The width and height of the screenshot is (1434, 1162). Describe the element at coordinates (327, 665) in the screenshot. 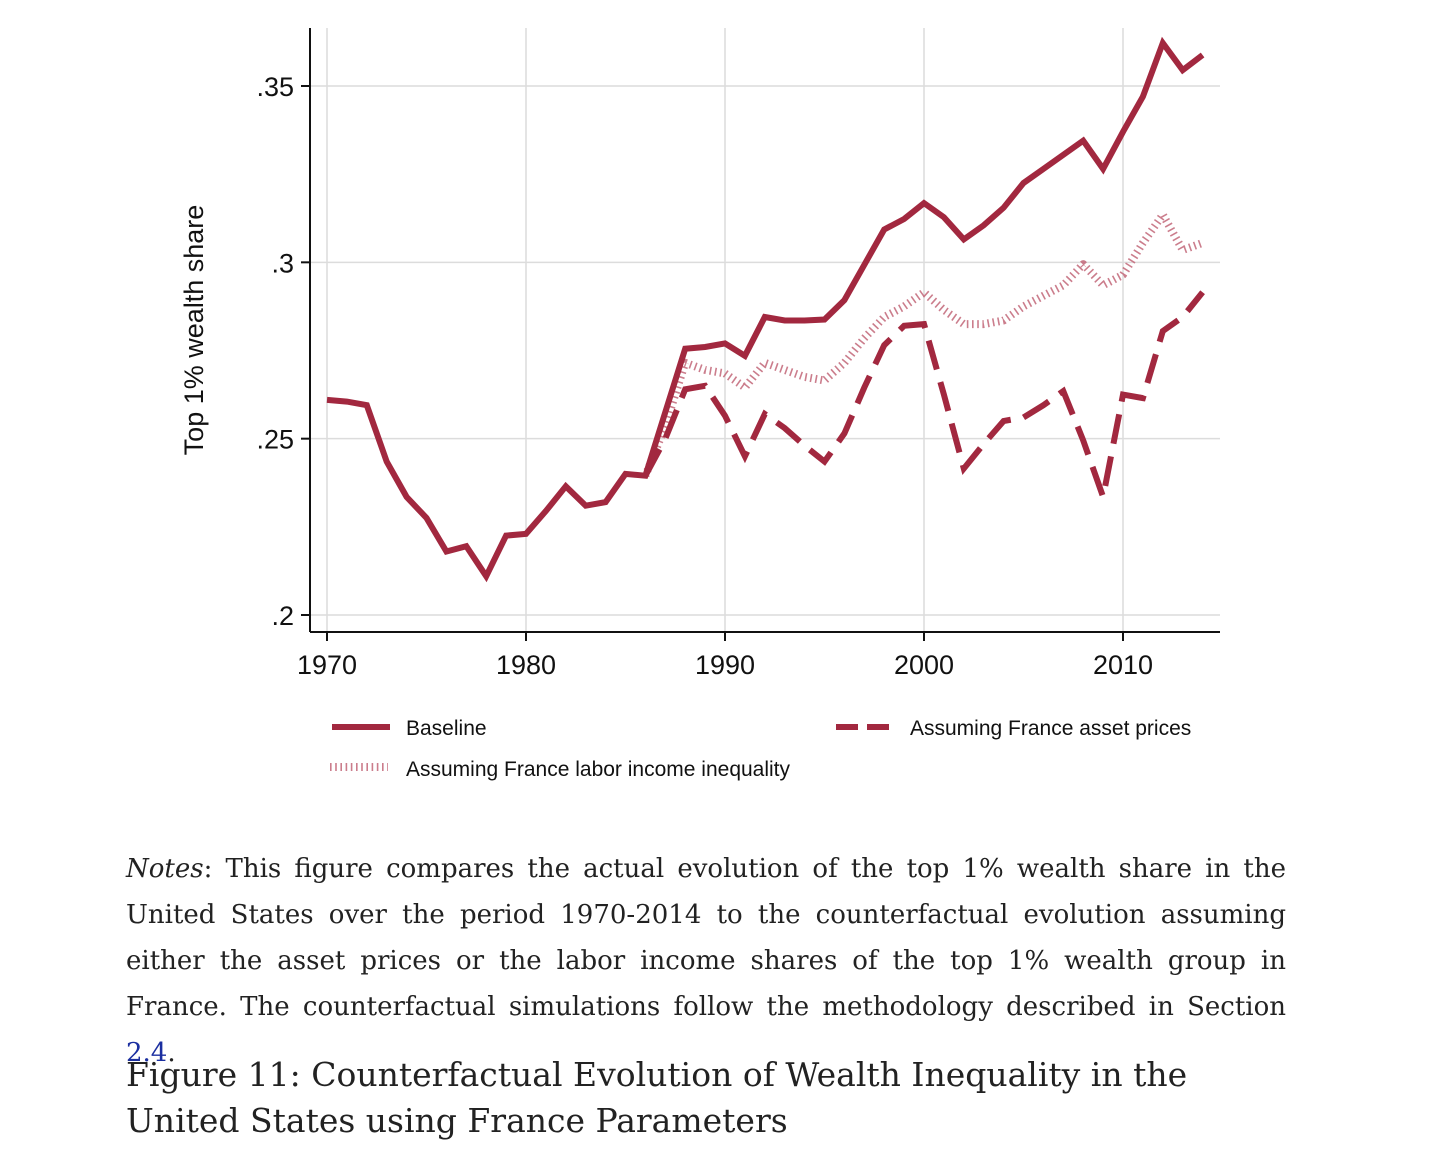

I see `x-tick-label-1970: 1970` at that location.